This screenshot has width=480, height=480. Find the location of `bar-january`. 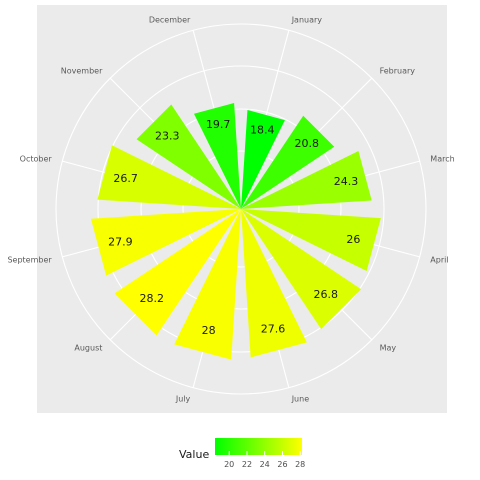

bar-january is located at coordinates (263, 159).